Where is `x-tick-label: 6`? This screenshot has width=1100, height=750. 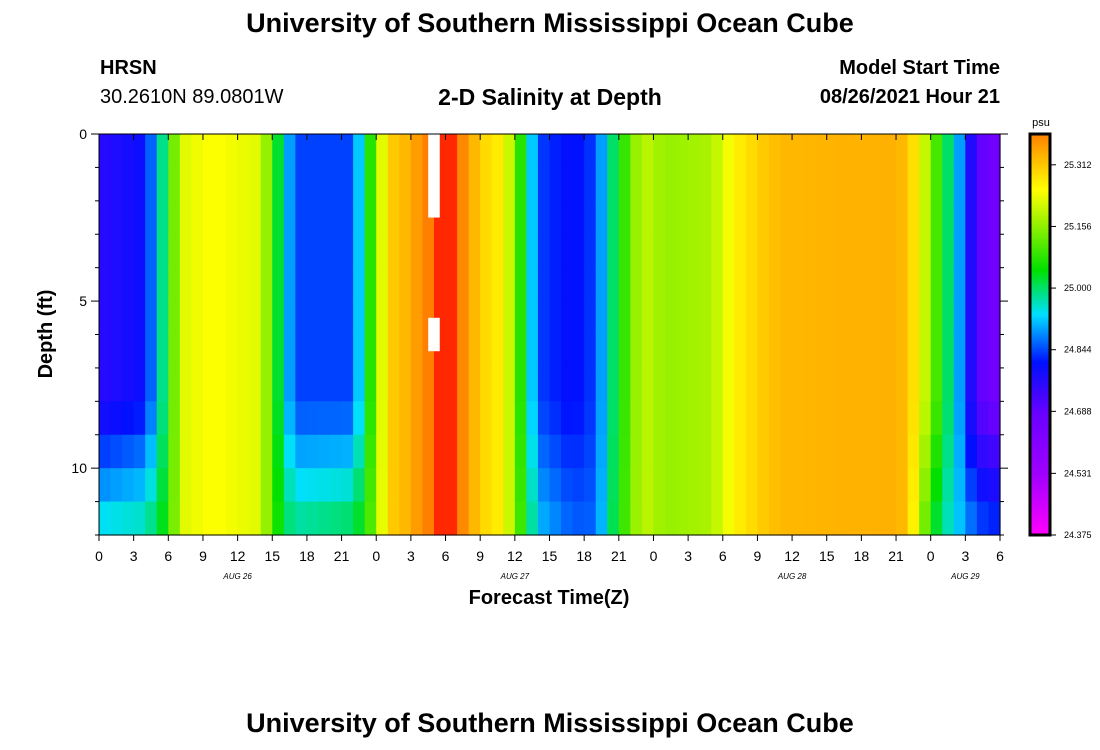
x-tick-label: 6 is located at coordinates (446, 556).